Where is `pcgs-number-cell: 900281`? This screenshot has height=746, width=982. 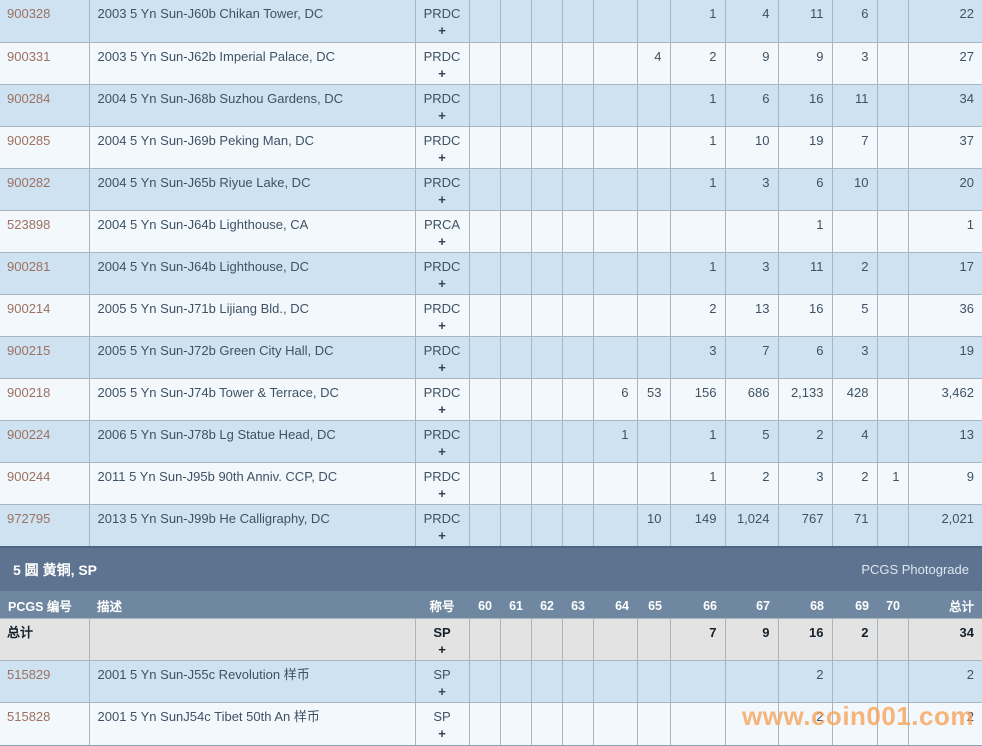
pcgs-number-cell: 900281 is located at coordinates (45, 273).